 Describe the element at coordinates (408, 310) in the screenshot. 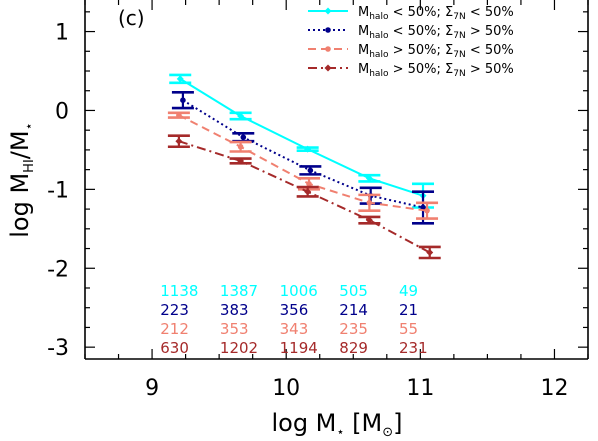

I see `count-label: 21` at that location.